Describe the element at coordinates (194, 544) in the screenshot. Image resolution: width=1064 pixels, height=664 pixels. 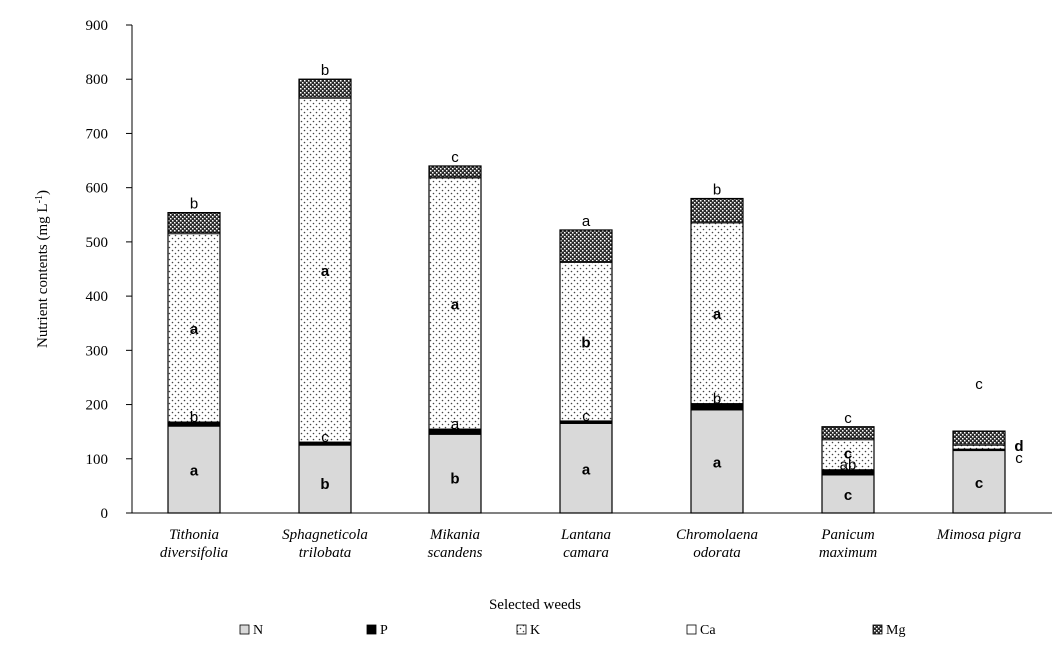
I see `x-category-label: Tithonia diversifolia` at that location.